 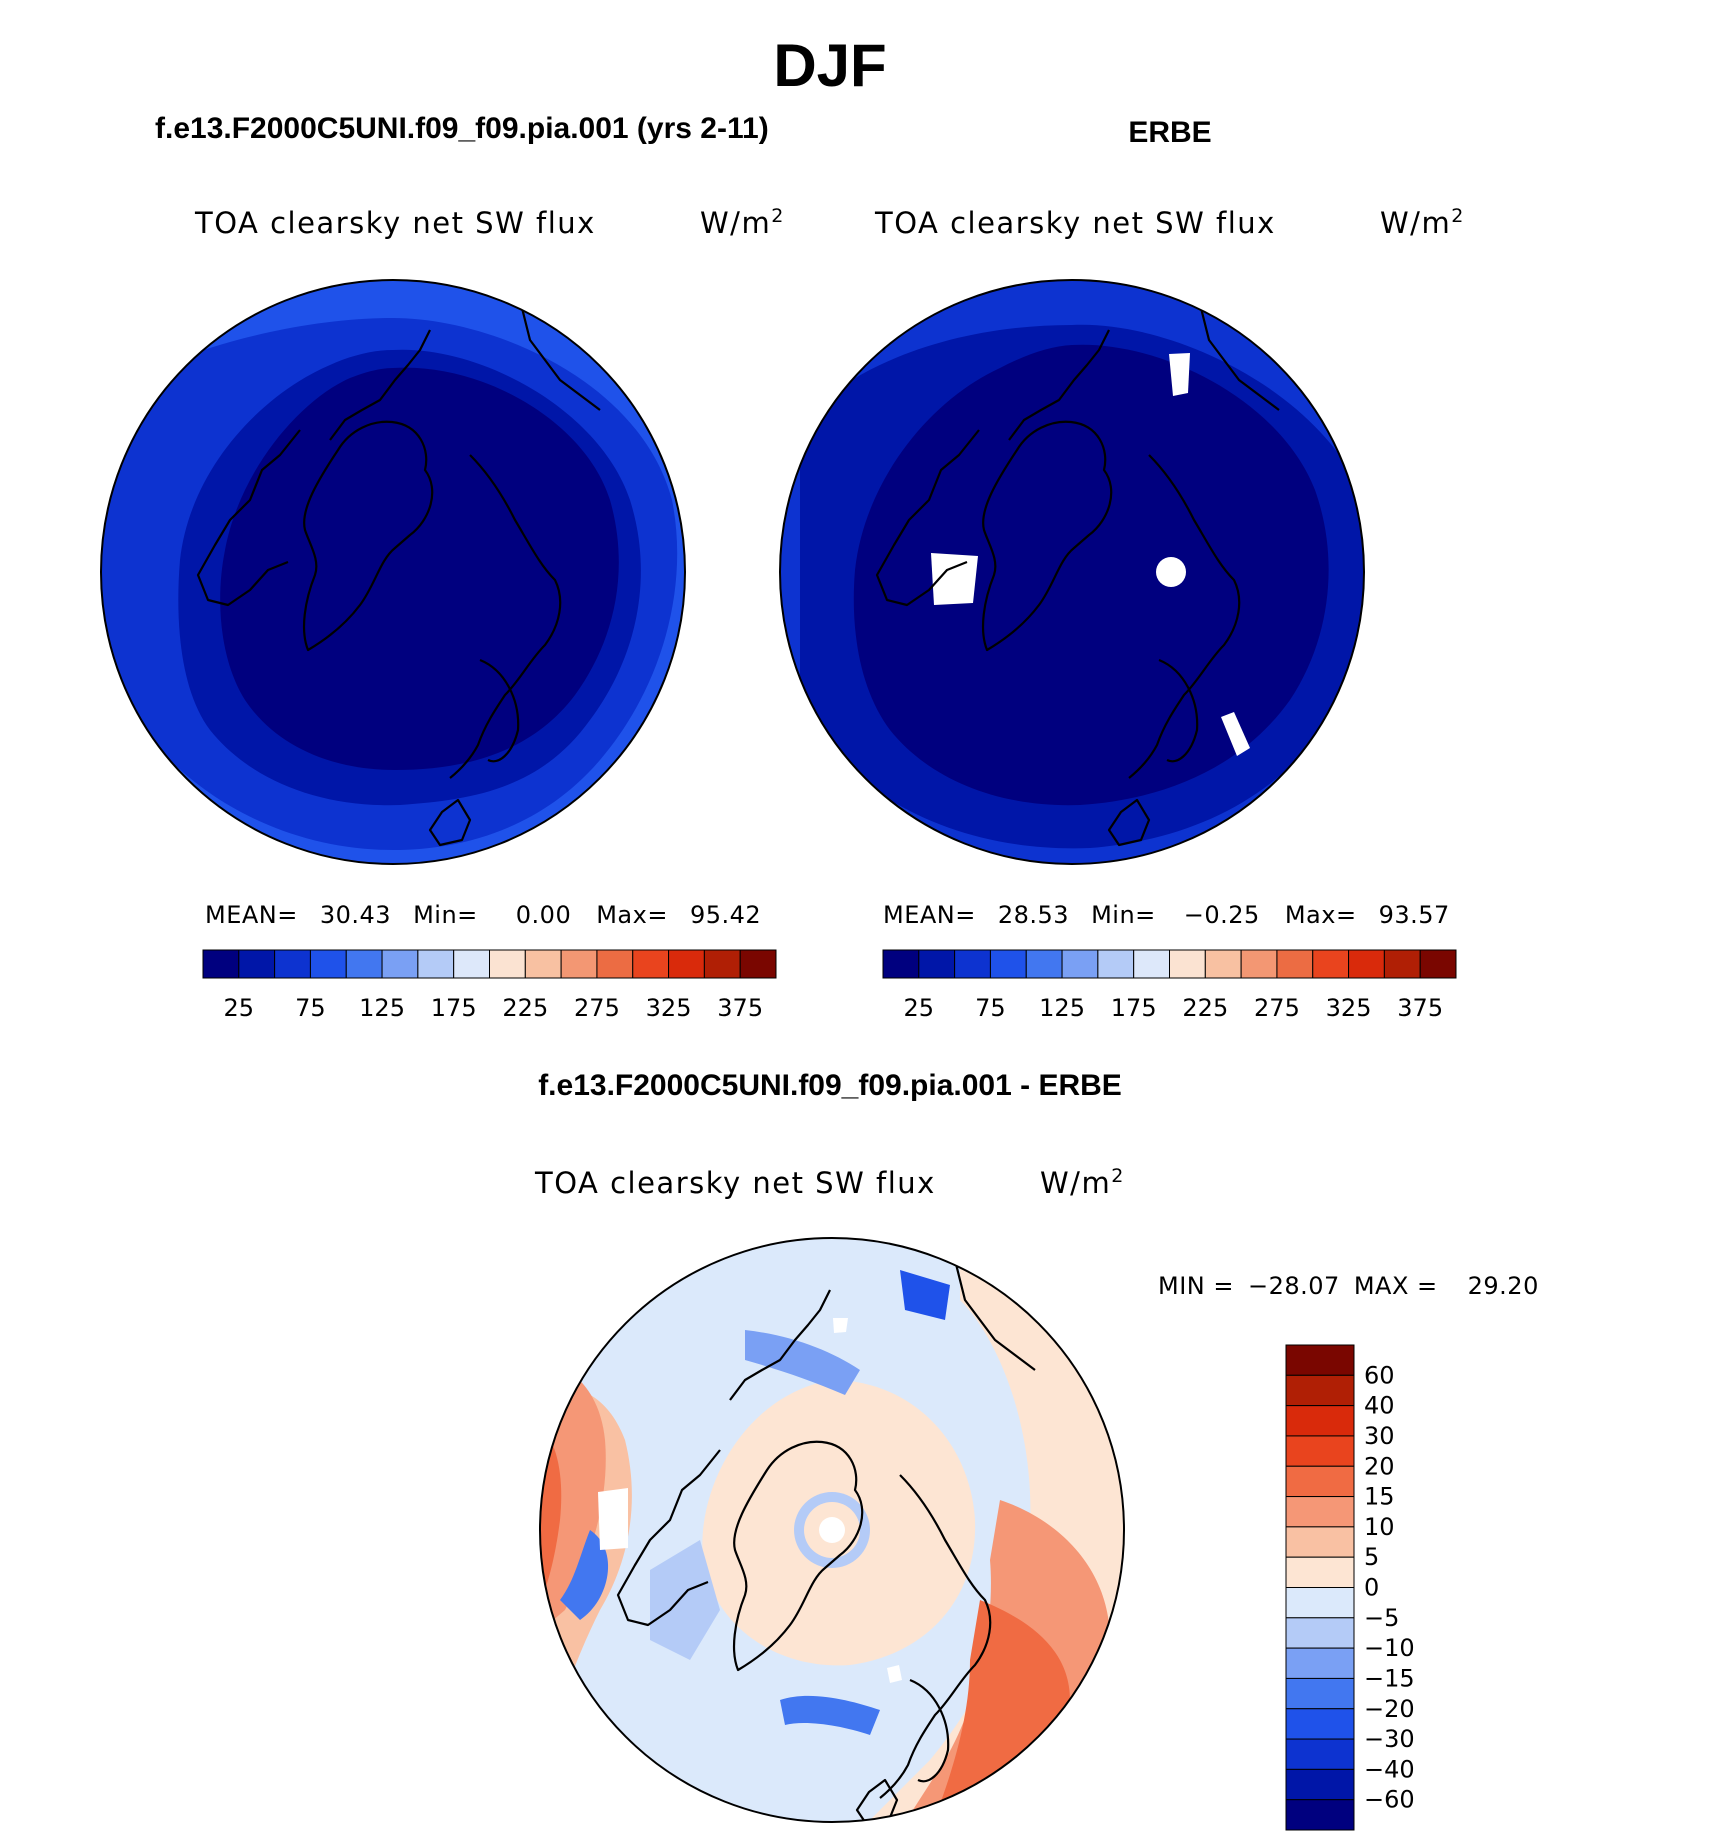 I want to click on missing-baltic, so click(x=1235, y=734).